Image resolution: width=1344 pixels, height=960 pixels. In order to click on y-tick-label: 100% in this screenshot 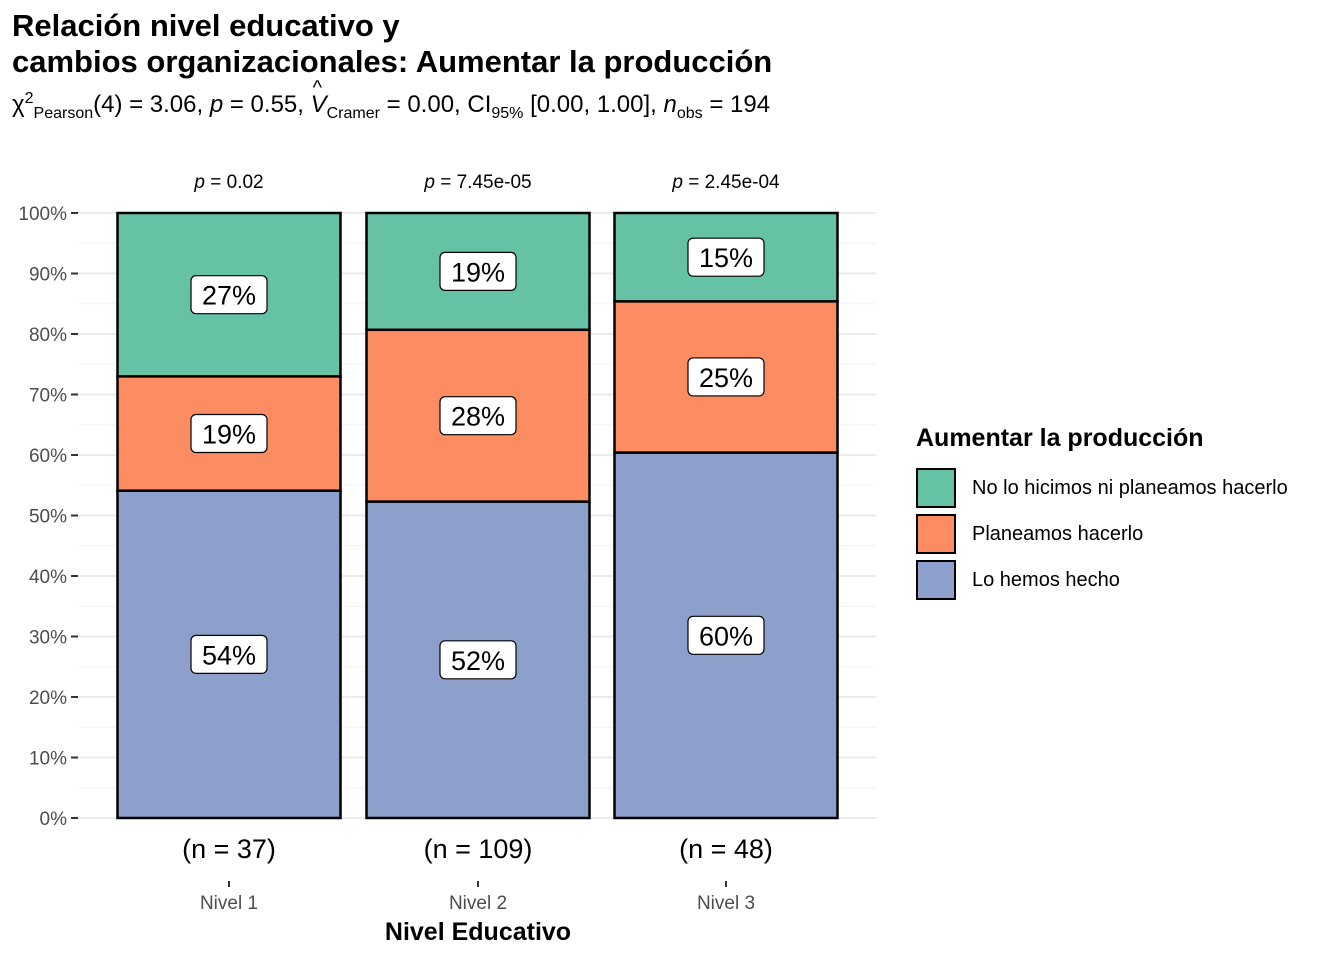, I will do `click(42, 214)`.